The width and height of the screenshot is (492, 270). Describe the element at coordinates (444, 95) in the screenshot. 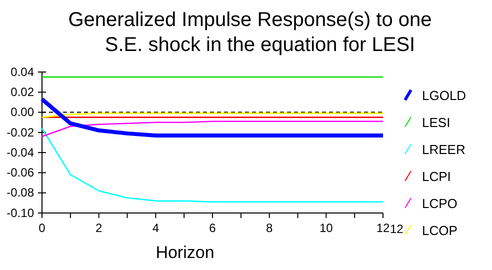

I see `legend-label: LGOLD` at that location.